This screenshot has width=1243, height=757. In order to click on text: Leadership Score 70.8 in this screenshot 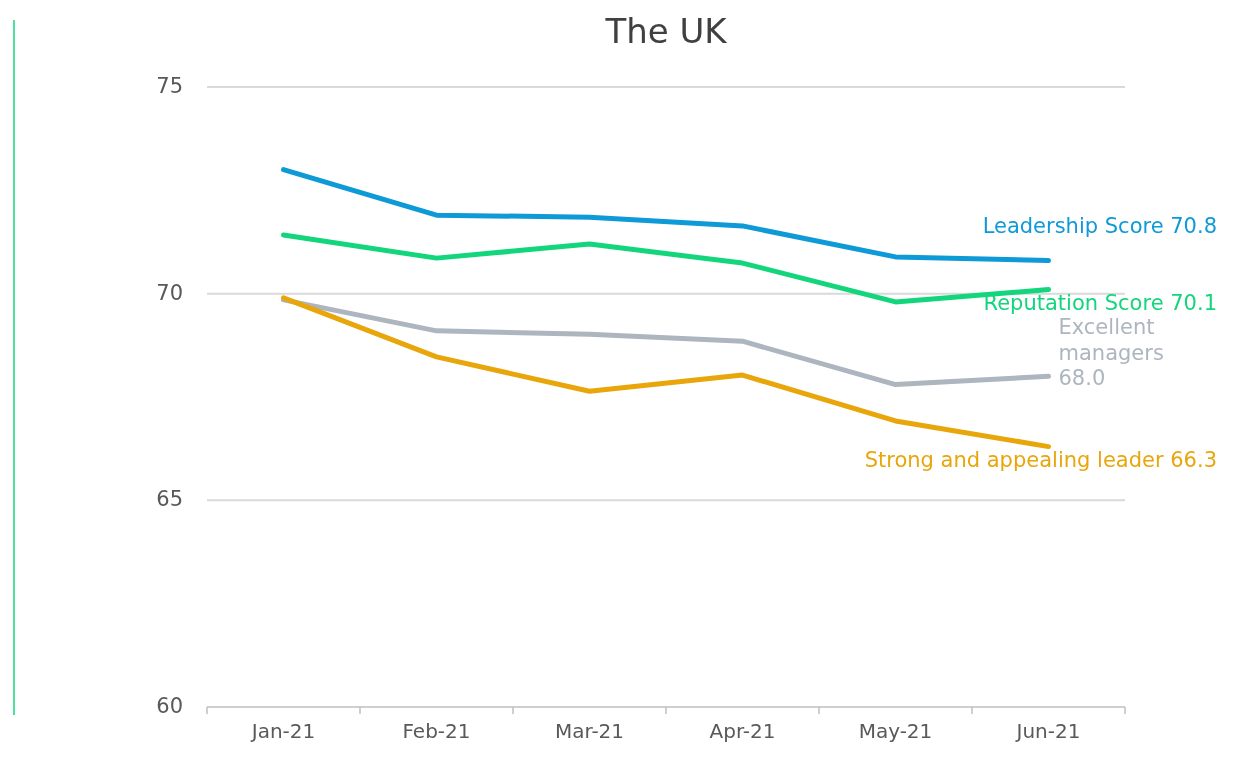, I will do `click(1099, 225)`.